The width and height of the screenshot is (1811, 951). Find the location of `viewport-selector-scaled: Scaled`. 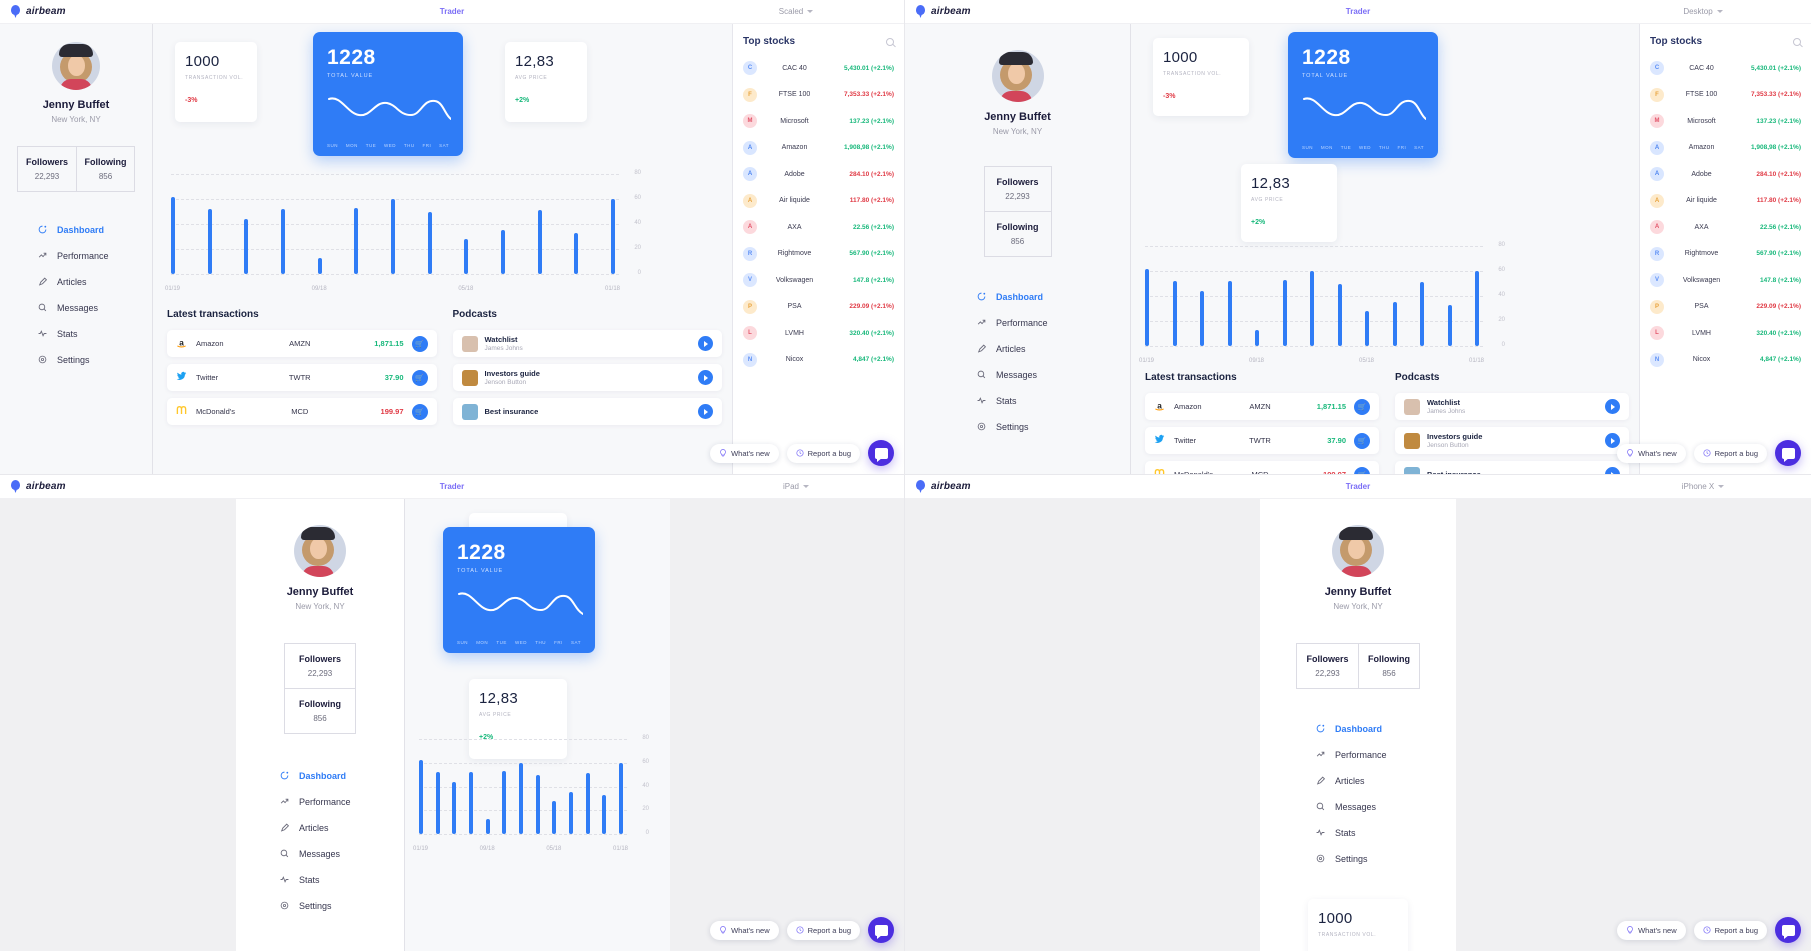

viewport-selector-scaled: Scaled is located at coordinates (804, 11).